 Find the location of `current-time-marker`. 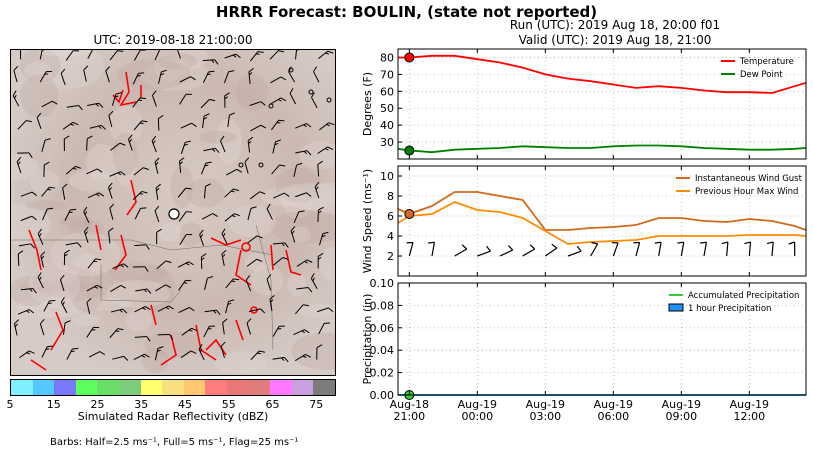

current-time-marker is located at coordinates (409, 150).